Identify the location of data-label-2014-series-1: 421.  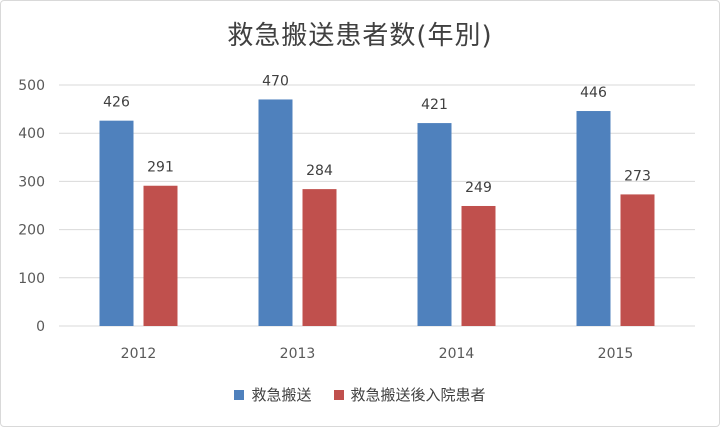
(434, 105).